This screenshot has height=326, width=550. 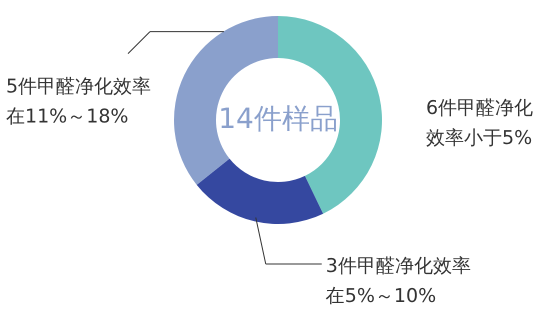 I want to click on slice-label: 5件甲醛净化效率在11%～18%, so click(x=79, y=102).